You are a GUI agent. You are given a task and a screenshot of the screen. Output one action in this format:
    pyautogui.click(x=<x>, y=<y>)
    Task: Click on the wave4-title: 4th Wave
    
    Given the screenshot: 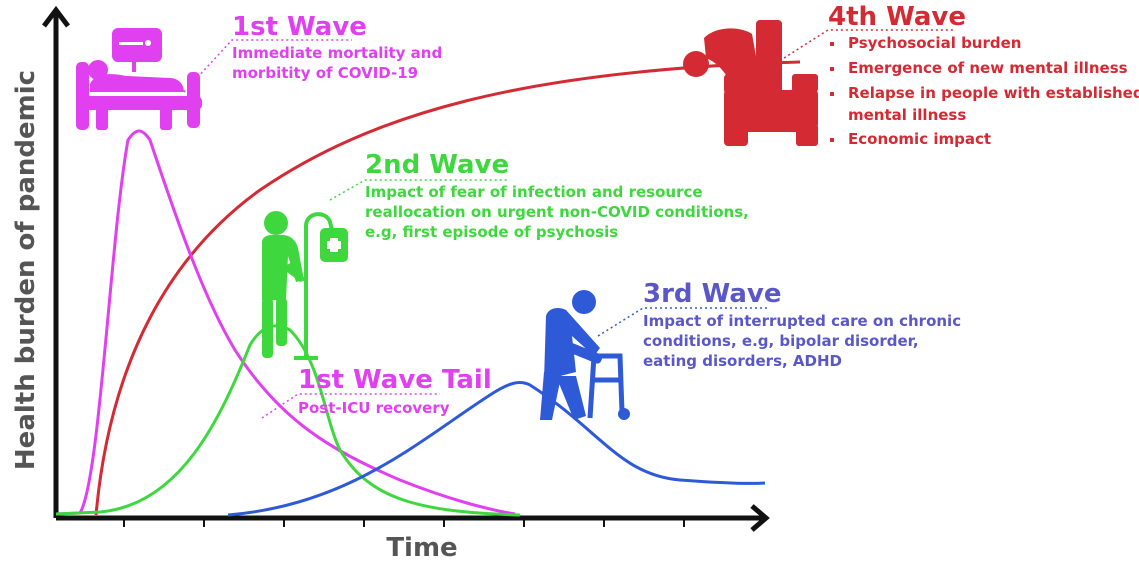 What is the action you would take?
    pyautogui.click(x=897, y=17)
    